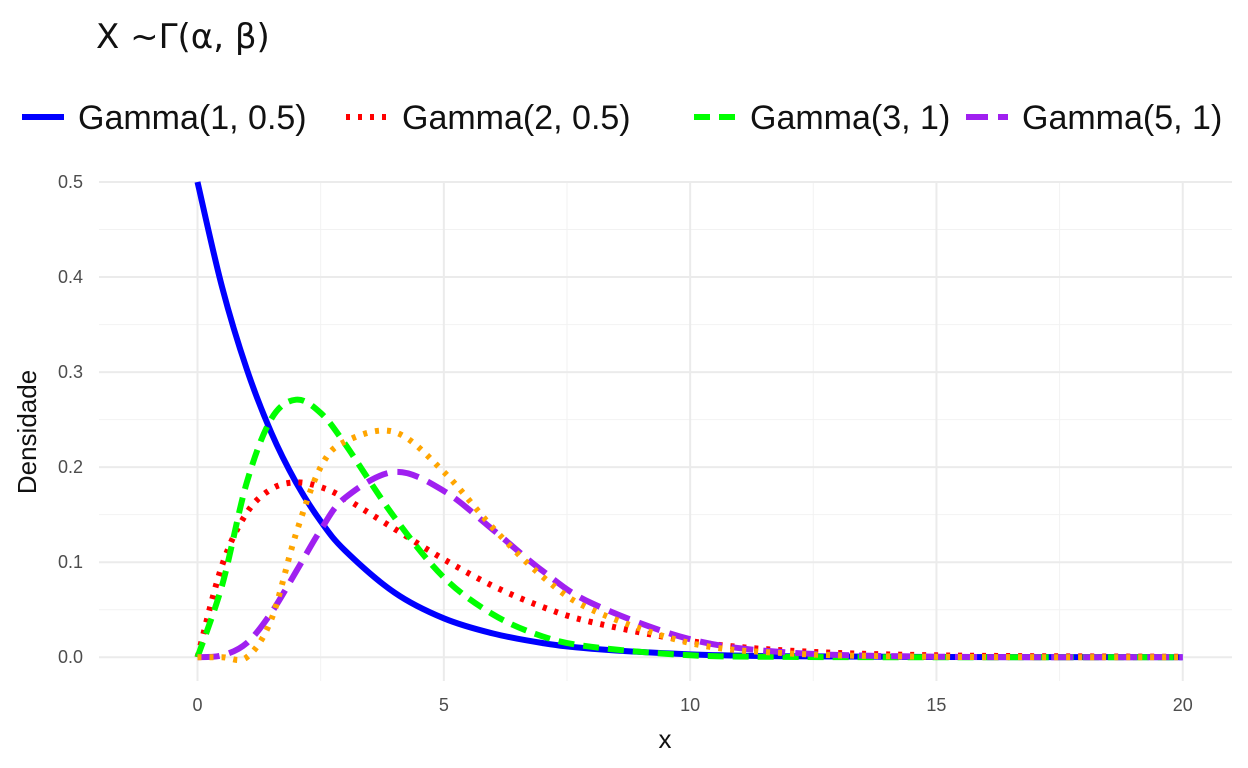  I want to click on x-tick-label: 0, so click(198, 705).